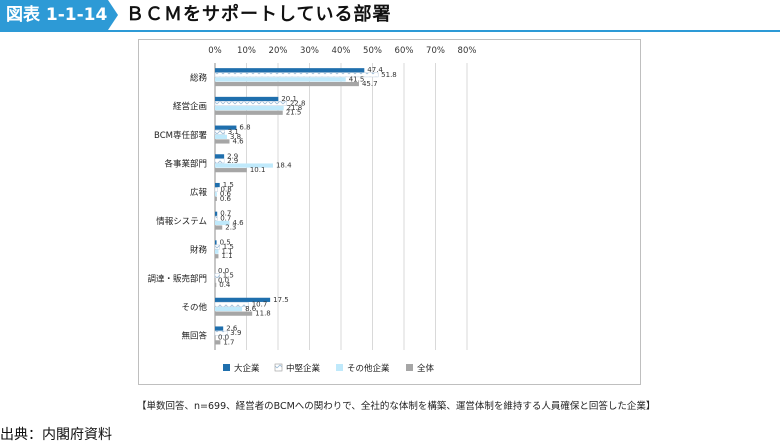  I want to click on data-label: 20.1, so click(289, 99).